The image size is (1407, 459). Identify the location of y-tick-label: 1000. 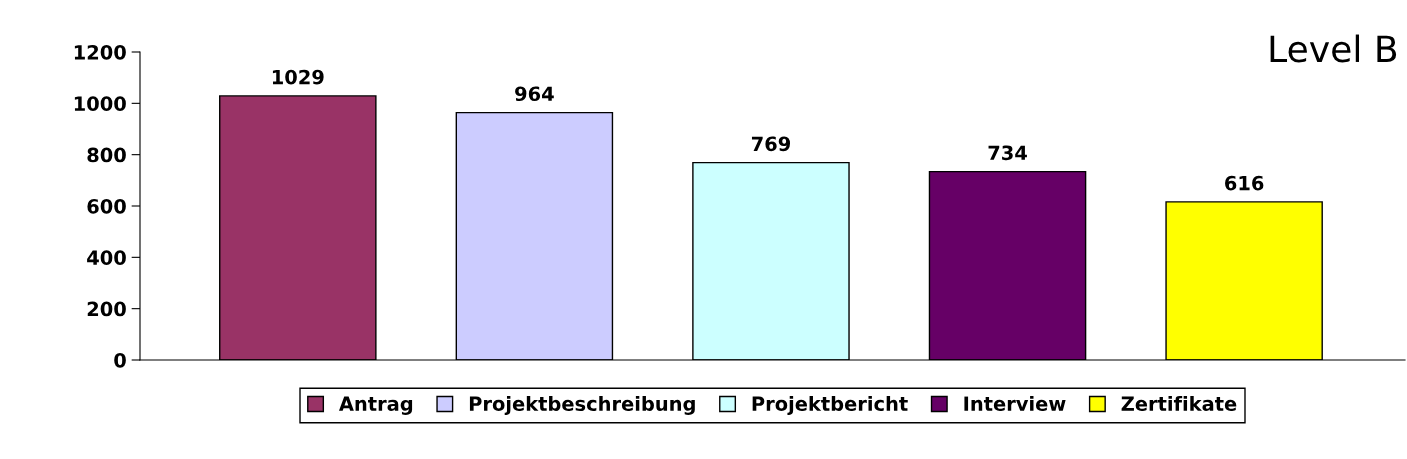
(100, 103).